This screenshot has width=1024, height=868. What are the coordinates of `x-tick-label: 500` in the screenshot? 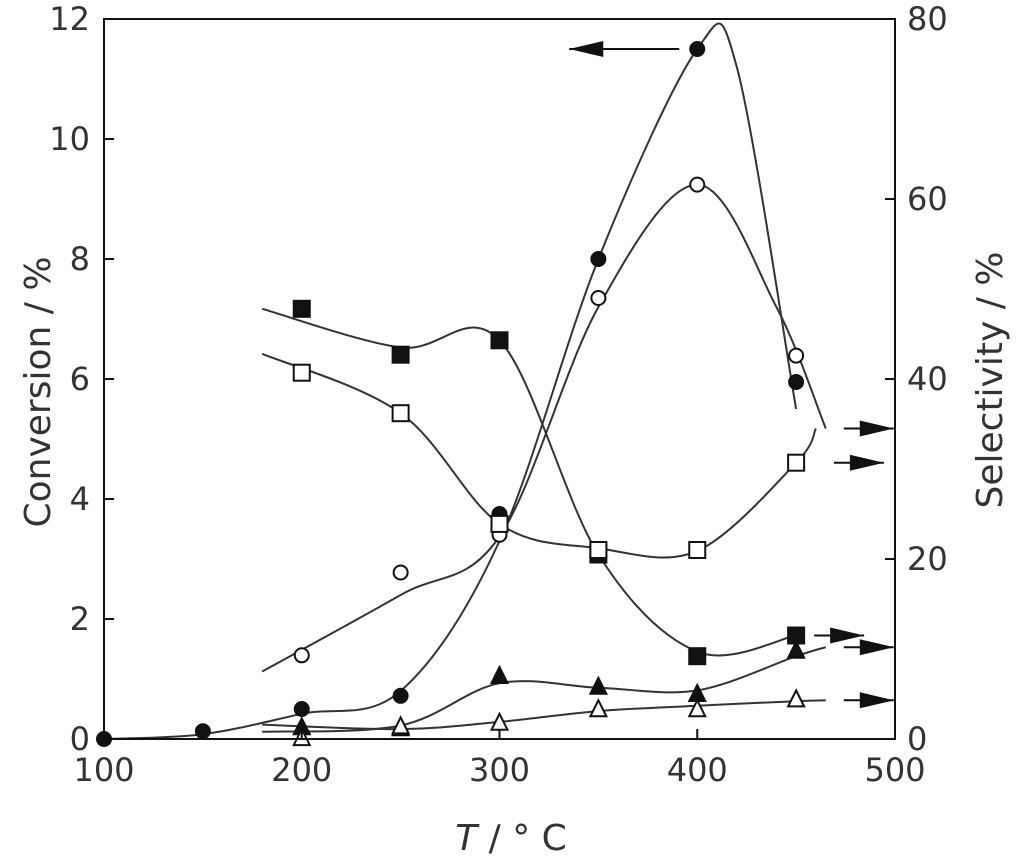 It's located at (894, 770).